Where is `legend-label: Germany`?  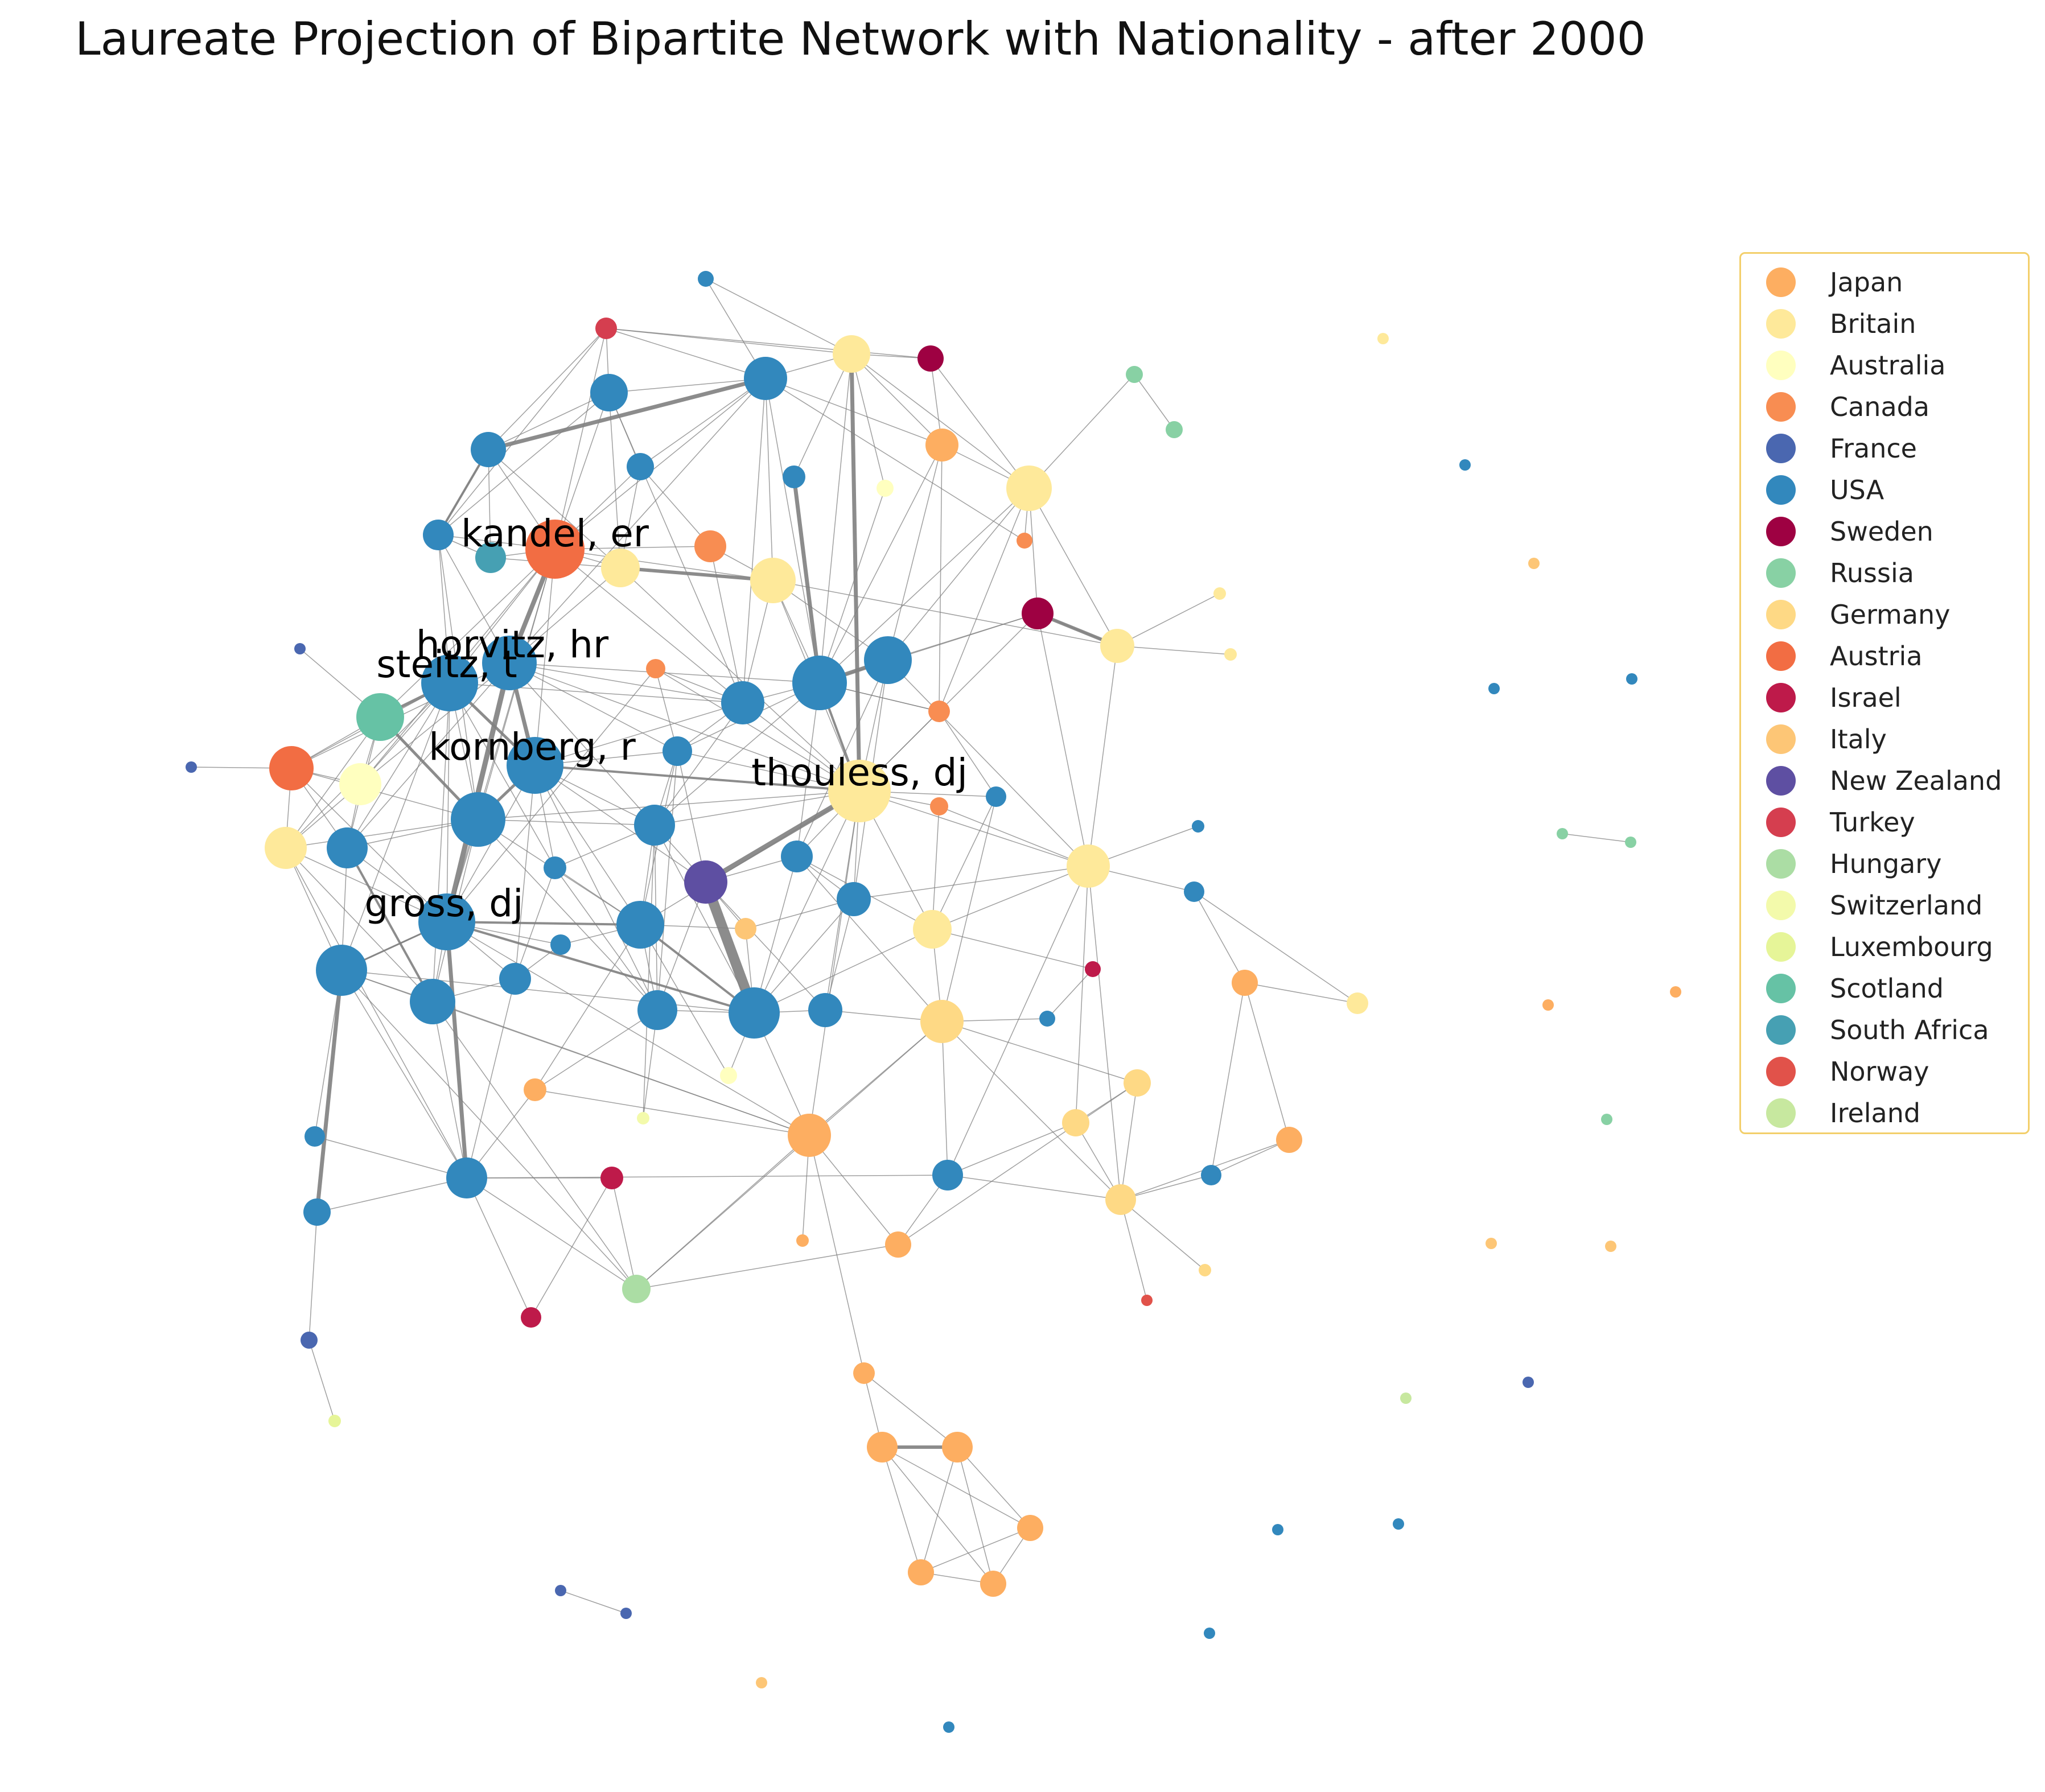
legend-label: Germany is located at coordinates (1890, 614).